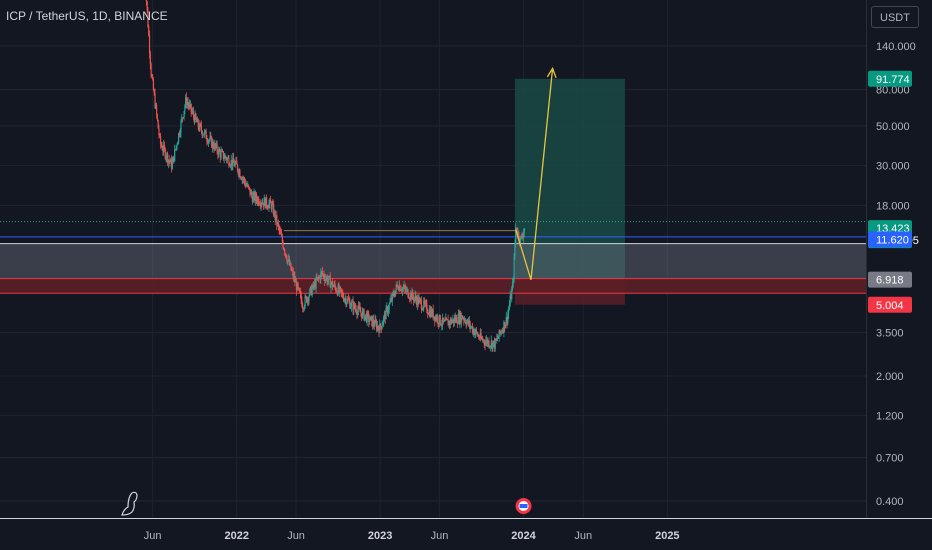 This screenshot has width=932, height=550. I want to click on price-badge, so click(890, 239).